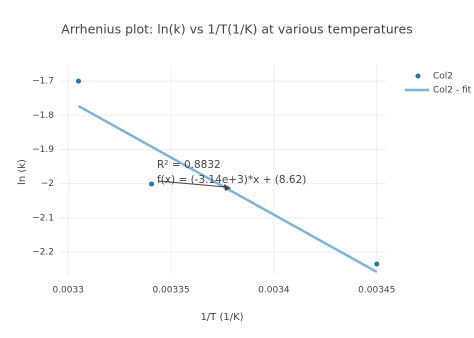 The height and width of the screenshot is (338, 474). What do you see at coordinates (227, 187) in the screenshot?
I see `annotation-arrowhead` at bounding box center [227, 187].